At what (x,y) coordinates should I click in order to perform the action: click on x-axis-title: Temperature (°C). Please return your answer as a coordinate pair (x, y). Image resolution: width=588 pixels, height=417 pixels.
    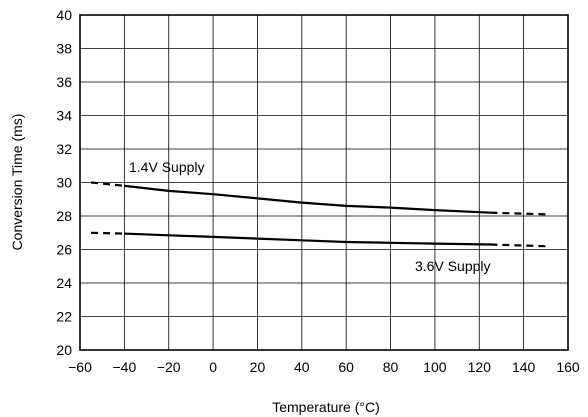
    Looking at the image, I should click on (326, 407).